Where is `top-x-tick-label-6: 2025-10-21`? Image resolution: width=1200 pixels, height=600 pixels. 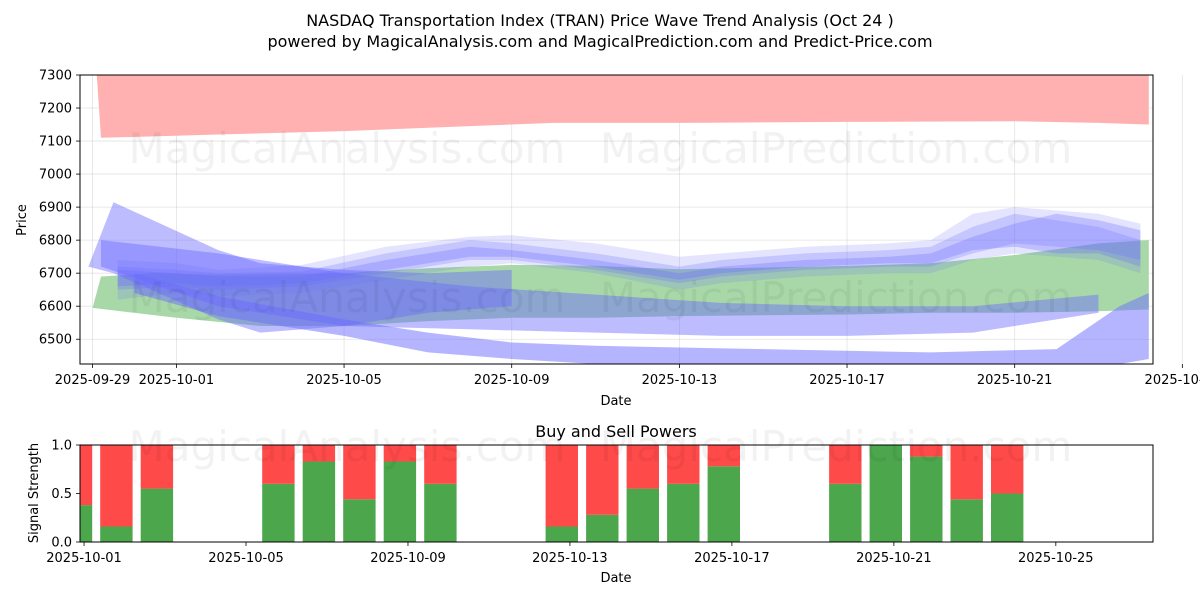
top-x-tick-label-6: 2025-10-21 is located at coordinates (1015, 380).